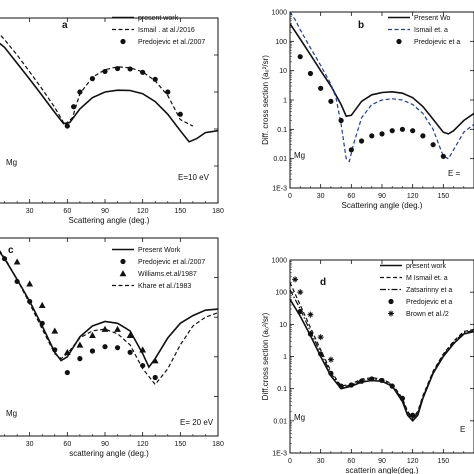 Image resolution: width=474 pixels, height=474 pixels. Describe the element at coordinates (323, 282) in the screenshot. I see `panel-label: d` at that location.